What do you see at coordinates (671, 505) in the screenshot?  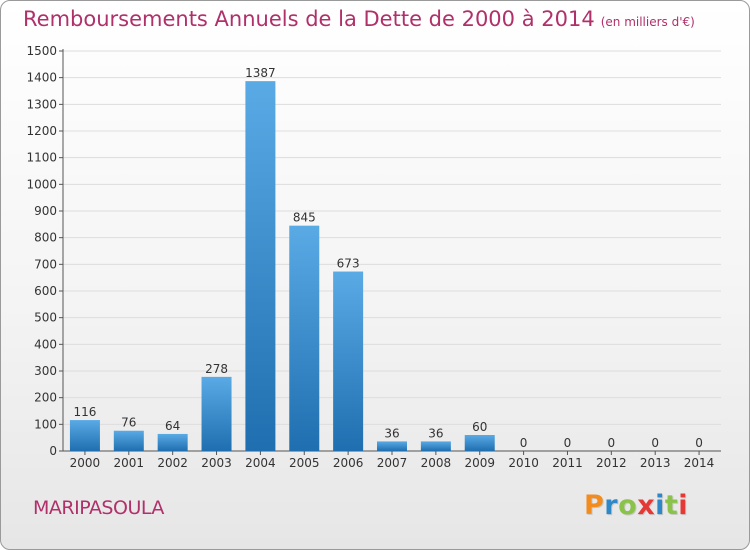 I see `logo-letter: t` at bounding box center [671, 505].